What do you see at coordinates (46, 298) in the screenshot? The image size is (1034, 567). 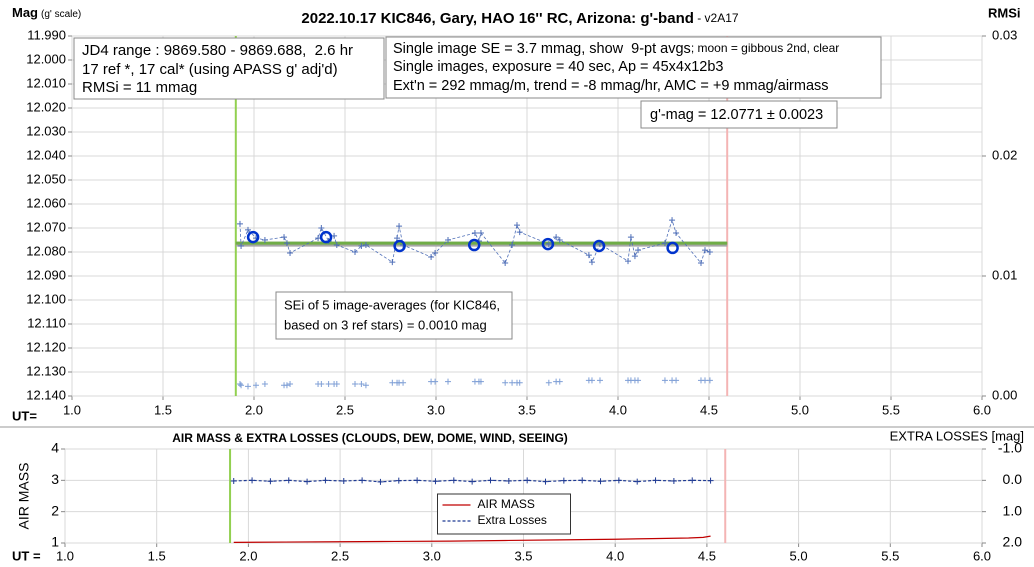 I see `y-tick-label: 12.100` at bounding box center [46, 298].